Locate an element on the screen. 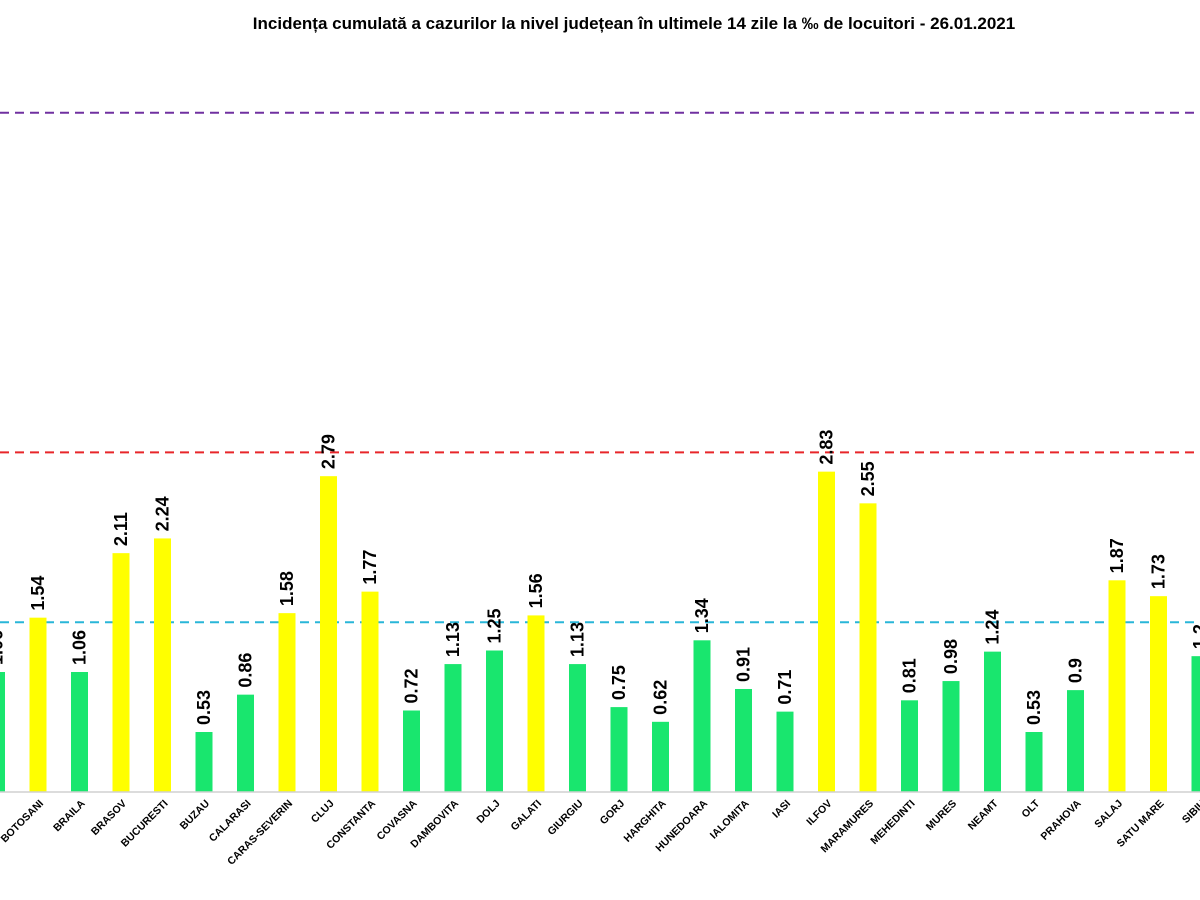  bar-harghita is located at coordinates (660, 756).